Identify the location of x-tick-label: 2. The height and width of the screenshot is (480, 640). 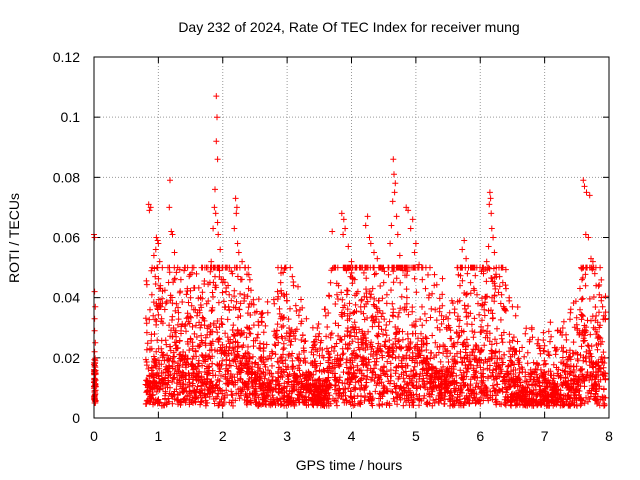
(223, 436).